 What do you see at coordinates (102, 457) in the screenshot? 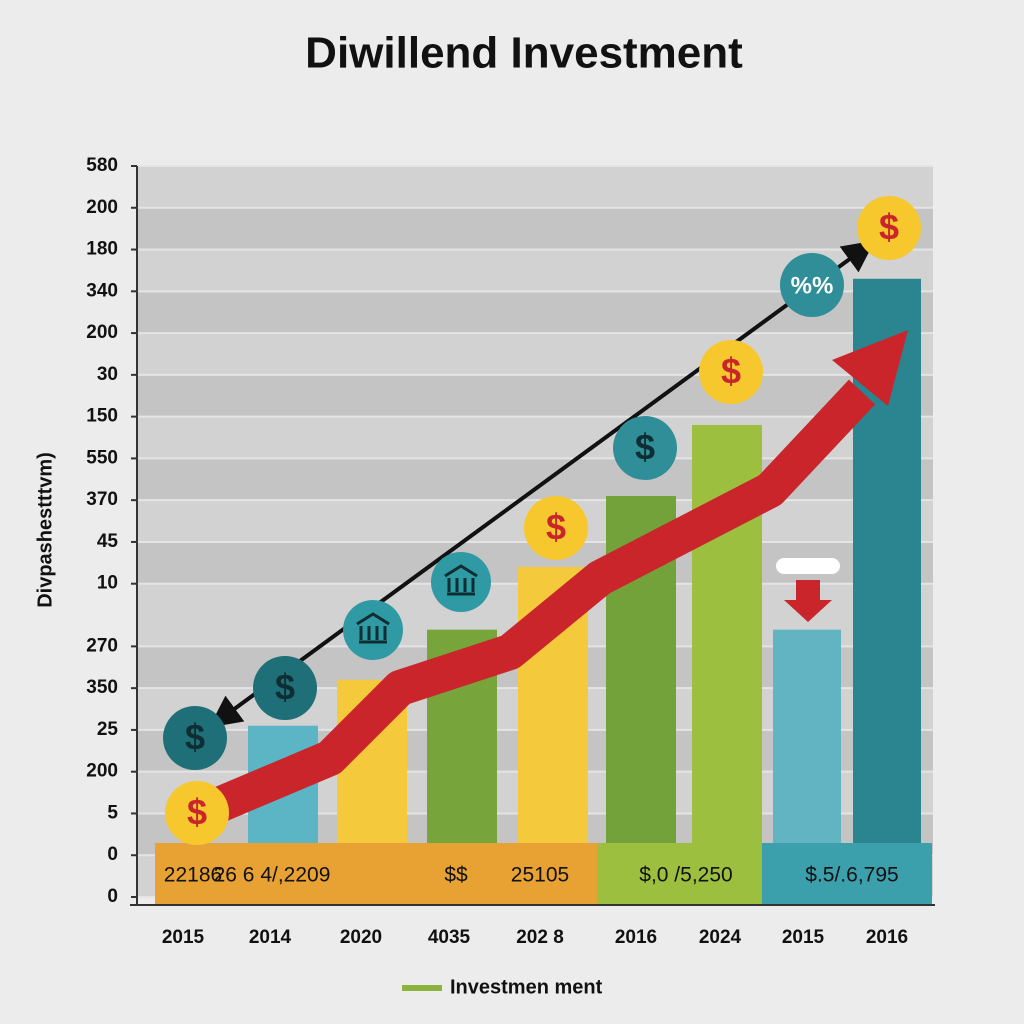
I see `y-tick-label: 550` at bounding box center [102, 457].